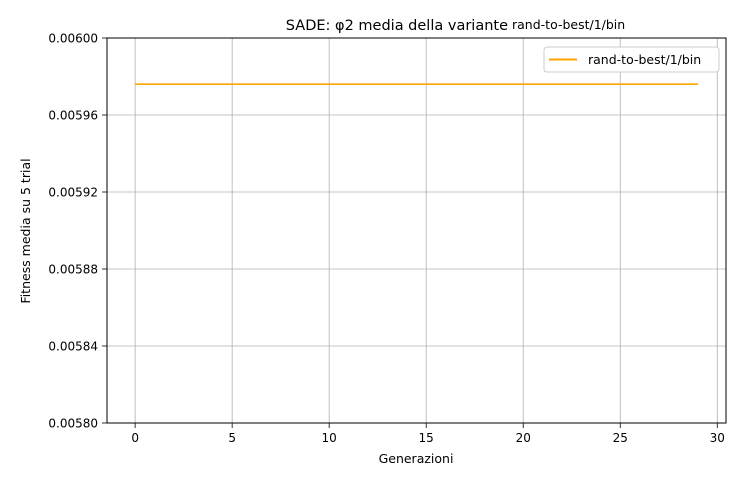 Image resolution: width=748 pixels, height=494 pixels. What do you see at coordinates (620, 438) in the screenshot?
I see `x-tick-label: 25` at bounding box center [620, 438].